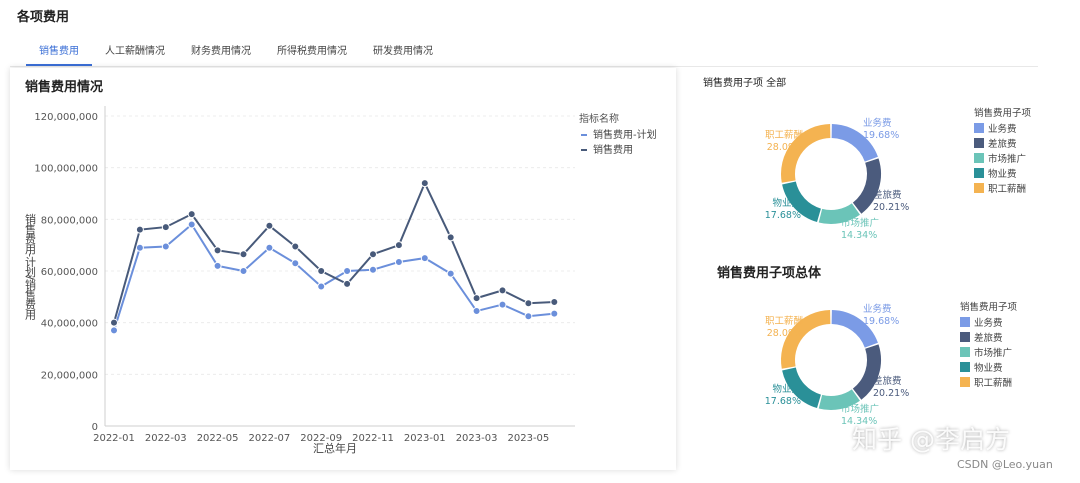 The height and width of the screenshot is (483, 1080). I want to click on pie-title: 销售费用子项 全部, so click(744, 82).